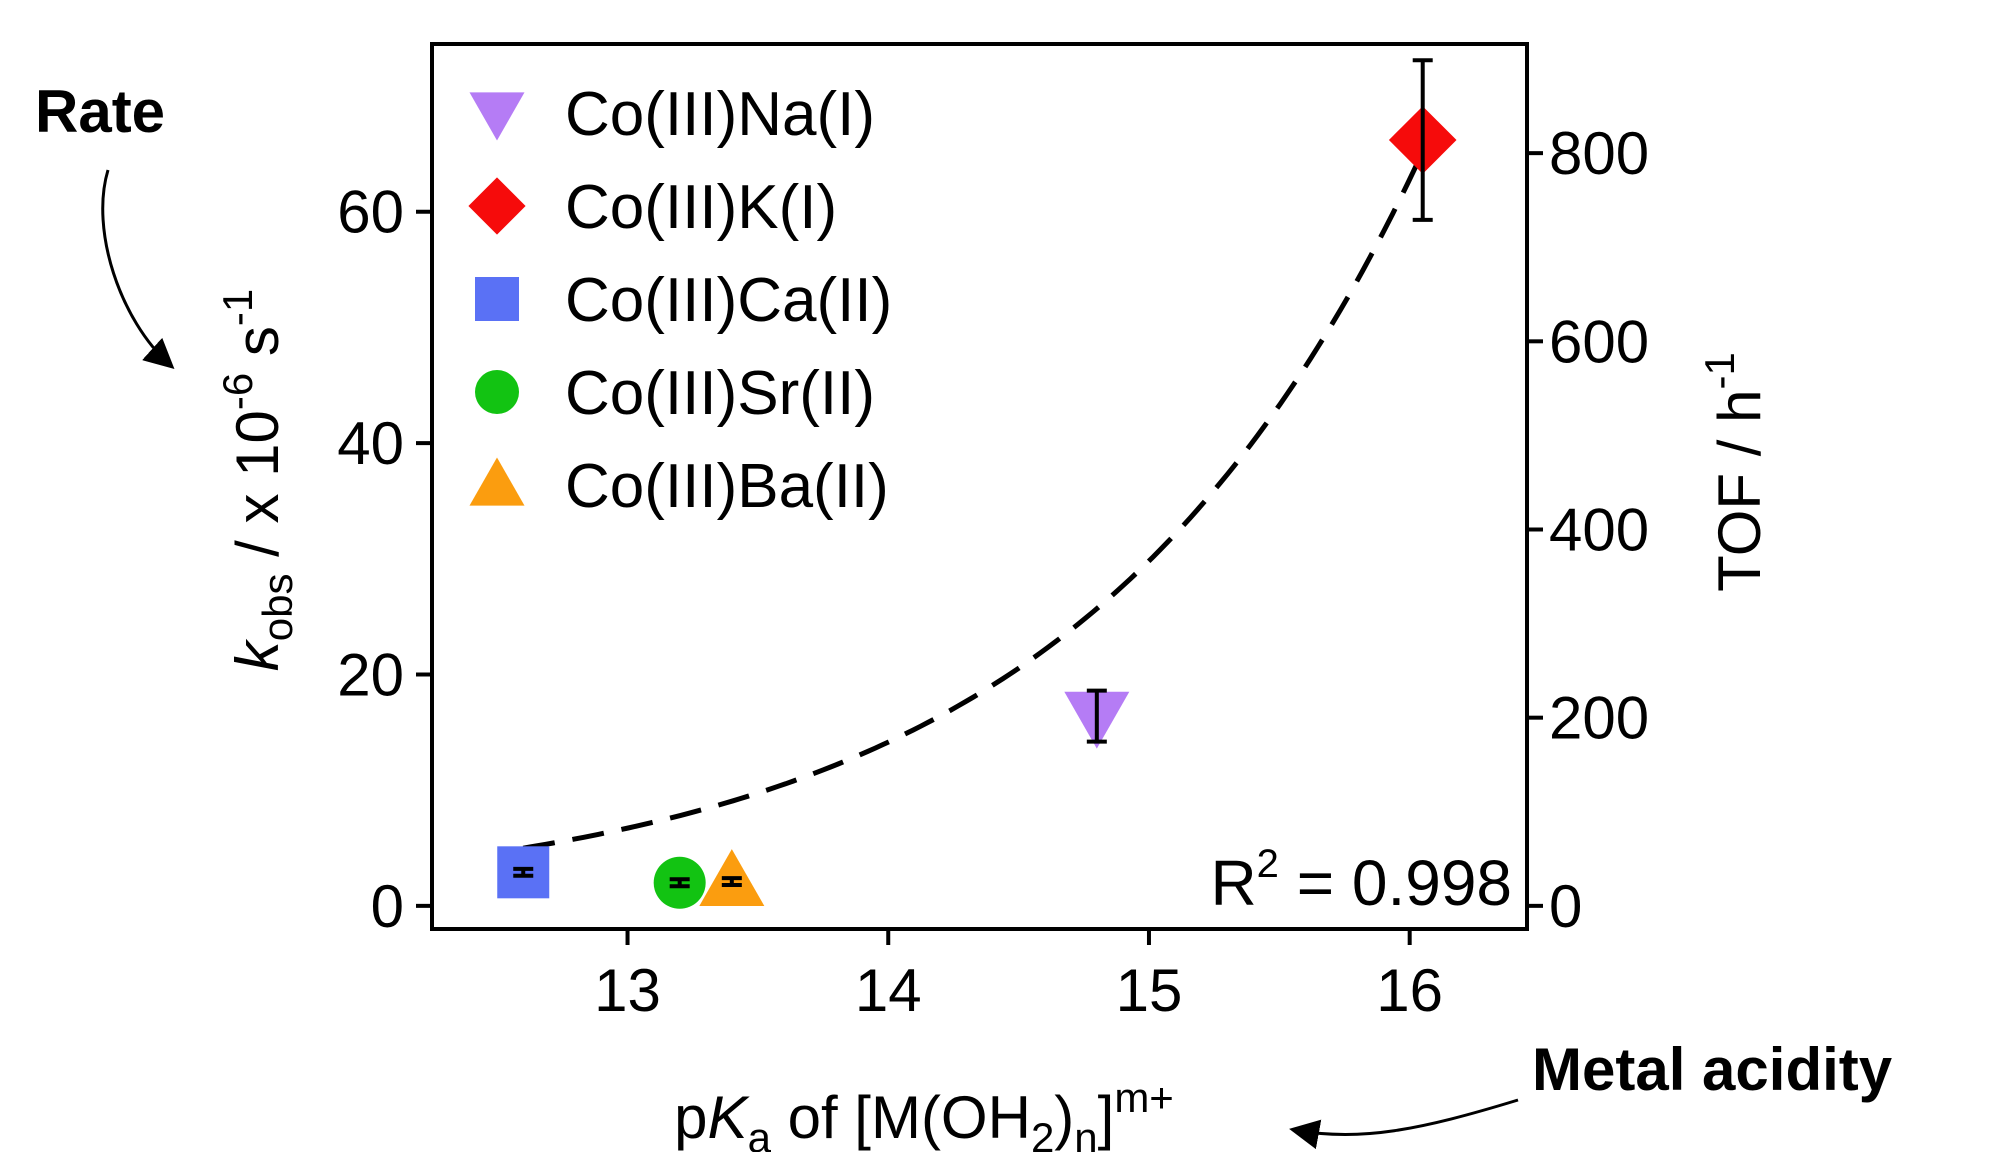 Image resolution: width=2000 pixels, height=1152 pixels. Describe the element at coordinates (1404, 1124) in the screenshot. I see `metal-acidity-arrow` at that location.